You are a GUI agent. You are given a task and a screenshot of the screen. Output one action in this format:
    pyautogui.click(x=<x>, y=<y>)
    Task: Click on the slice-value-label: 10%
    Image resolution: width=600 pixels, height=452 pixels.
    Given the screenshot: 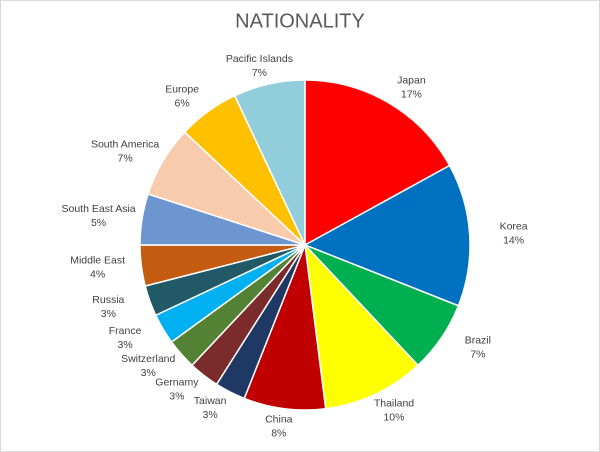 What is the action you would take?
    pyautogui.click(x=393, y=417)
    